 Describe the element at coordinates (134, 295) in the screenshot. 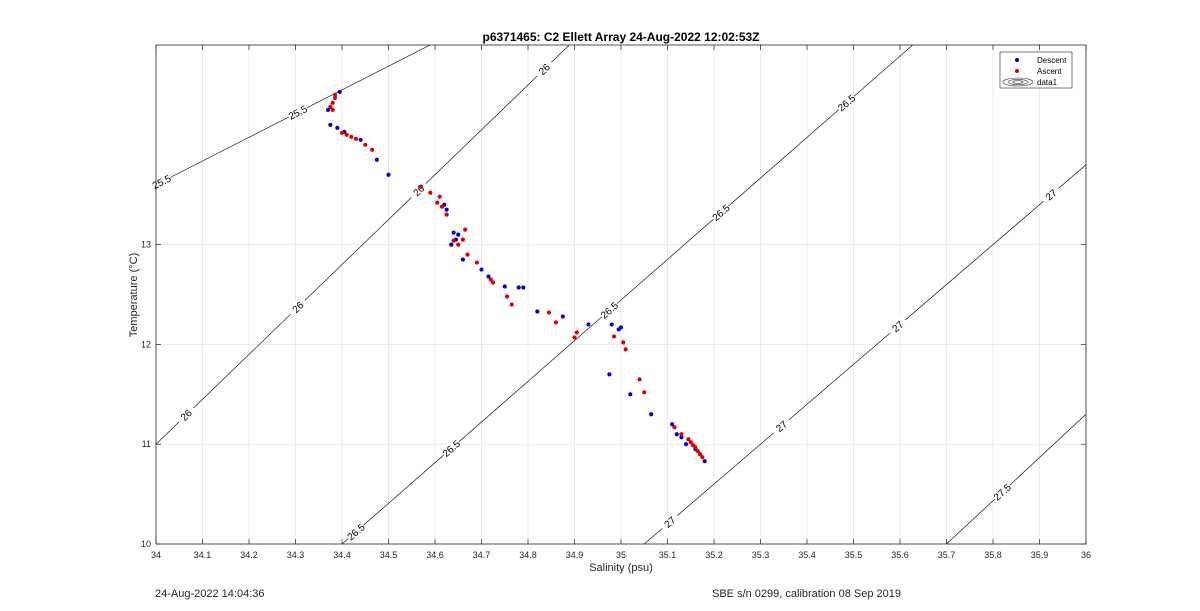

I see `y-axis-label: Temperature (°C)` at that location.